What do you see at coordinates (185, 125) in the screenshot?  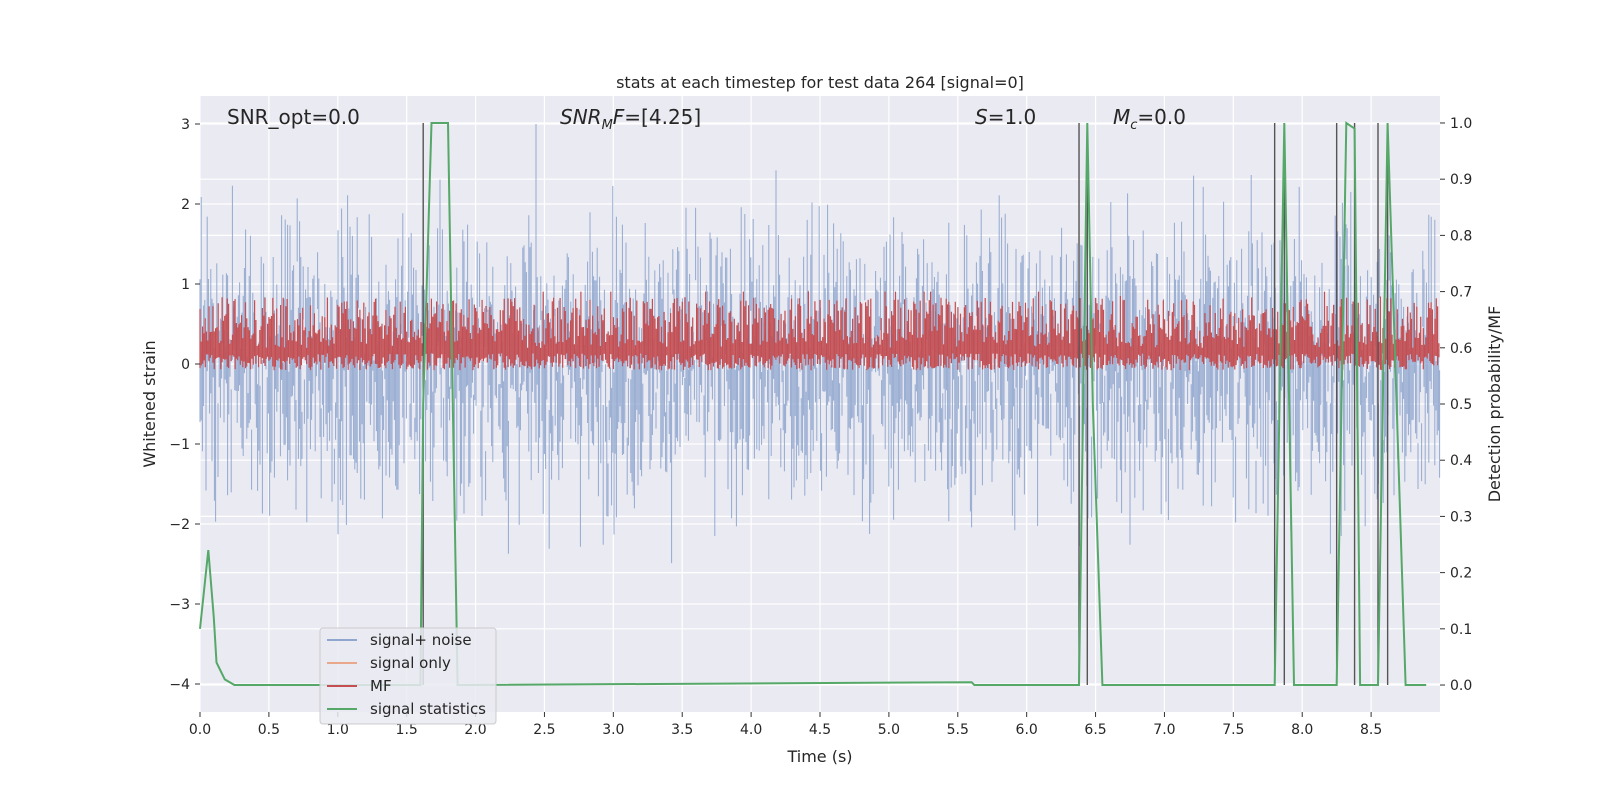 I see `y-left-tick-label: 3` at bounding box center [185, 125].